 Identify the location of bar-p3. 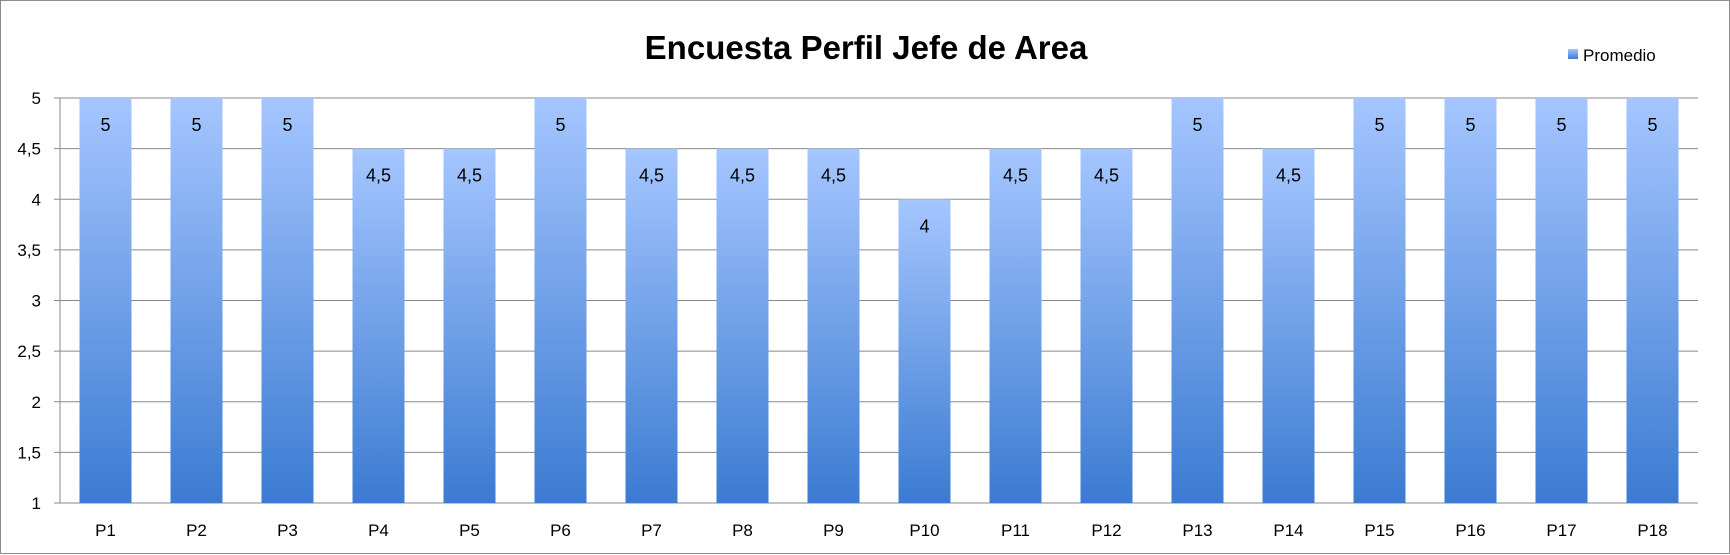
(287, 300).